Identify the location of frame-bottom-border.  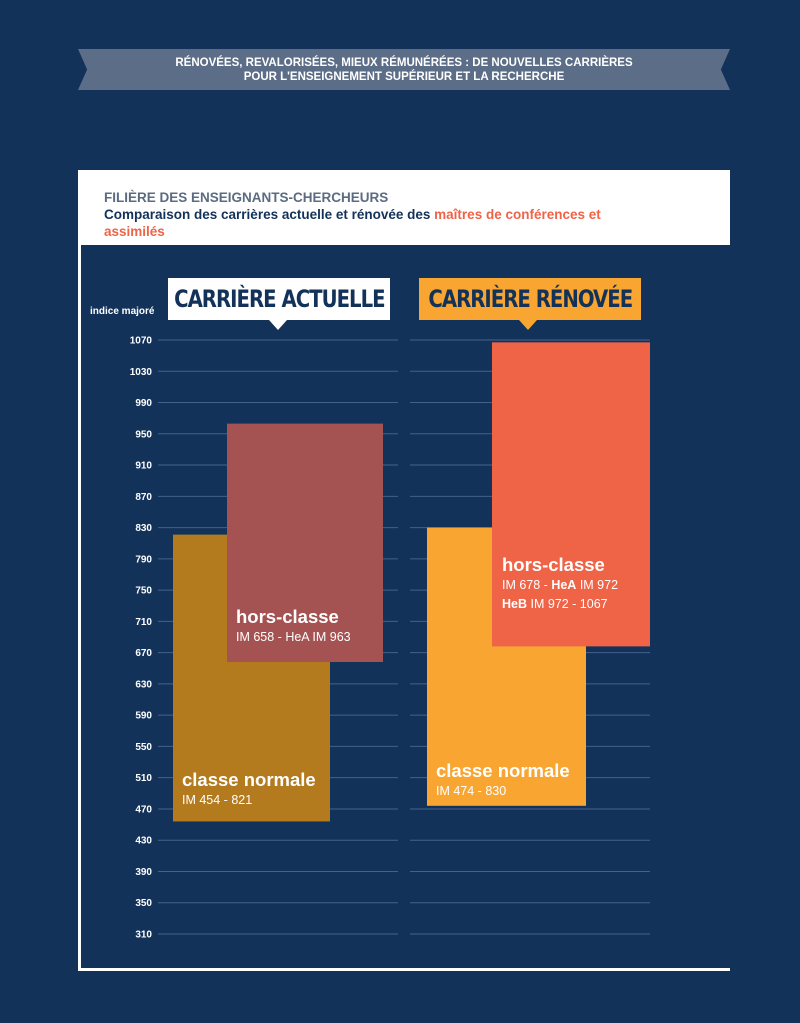
(404, 969).